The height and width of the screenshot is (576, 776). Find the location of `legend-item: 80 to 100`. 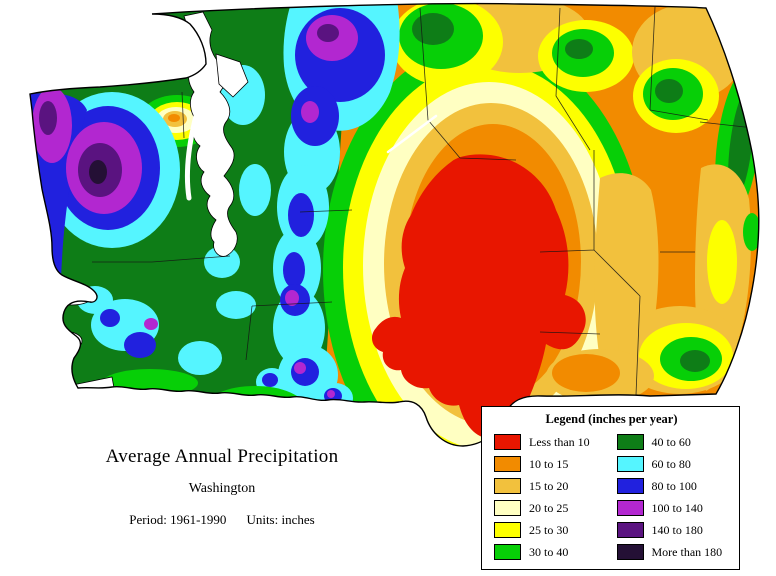

legend-item: 80 to 100 is located at coordinates (673, 486).